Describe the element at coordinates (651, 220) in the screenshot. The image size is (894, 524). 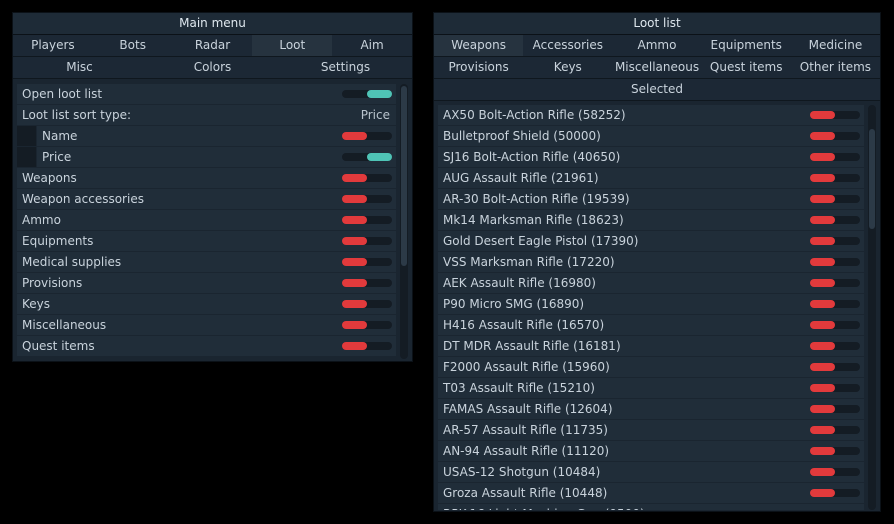
I see `loot-item-row: Mk14 Marksman Rifle (18623)` at that location.